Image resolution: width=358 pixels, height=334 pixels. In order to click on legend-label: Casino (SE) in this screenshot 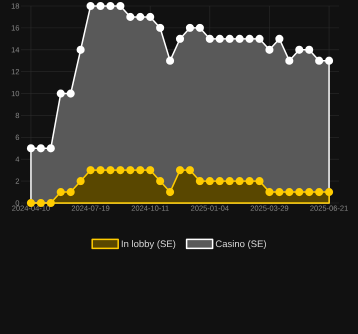, I will do `click(241, 245)`.